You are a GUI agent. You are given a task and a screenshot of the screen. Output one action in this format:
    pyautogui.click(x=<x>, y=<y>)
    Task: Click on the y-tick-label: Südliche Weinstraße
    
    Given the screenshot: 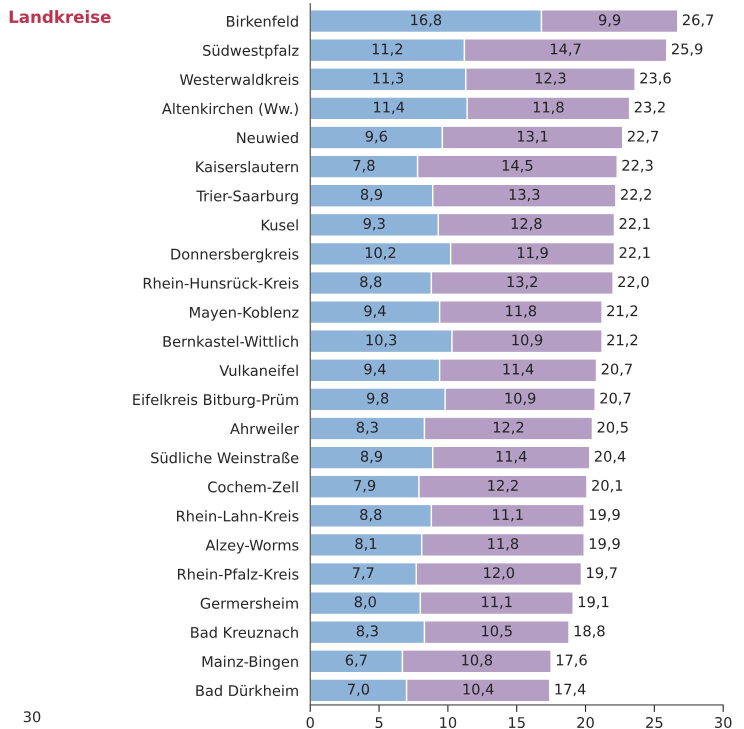 What is the action you would take?
    pyautogui.click(x=224, y=458)
    